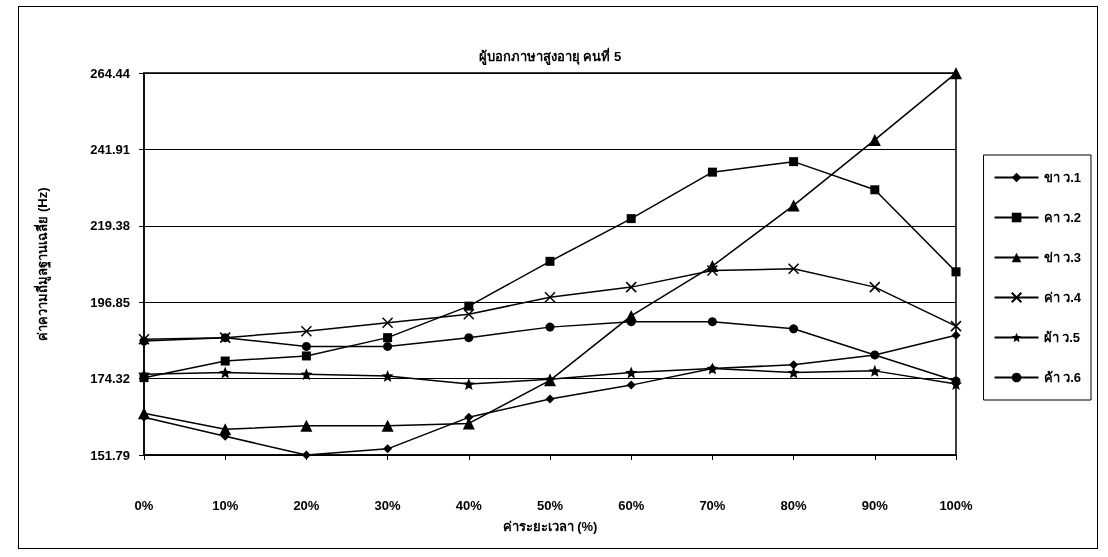  Describe the element at coordinates (306, 505) in the screenshot. I see `x-tick-label: 20%` at that location.